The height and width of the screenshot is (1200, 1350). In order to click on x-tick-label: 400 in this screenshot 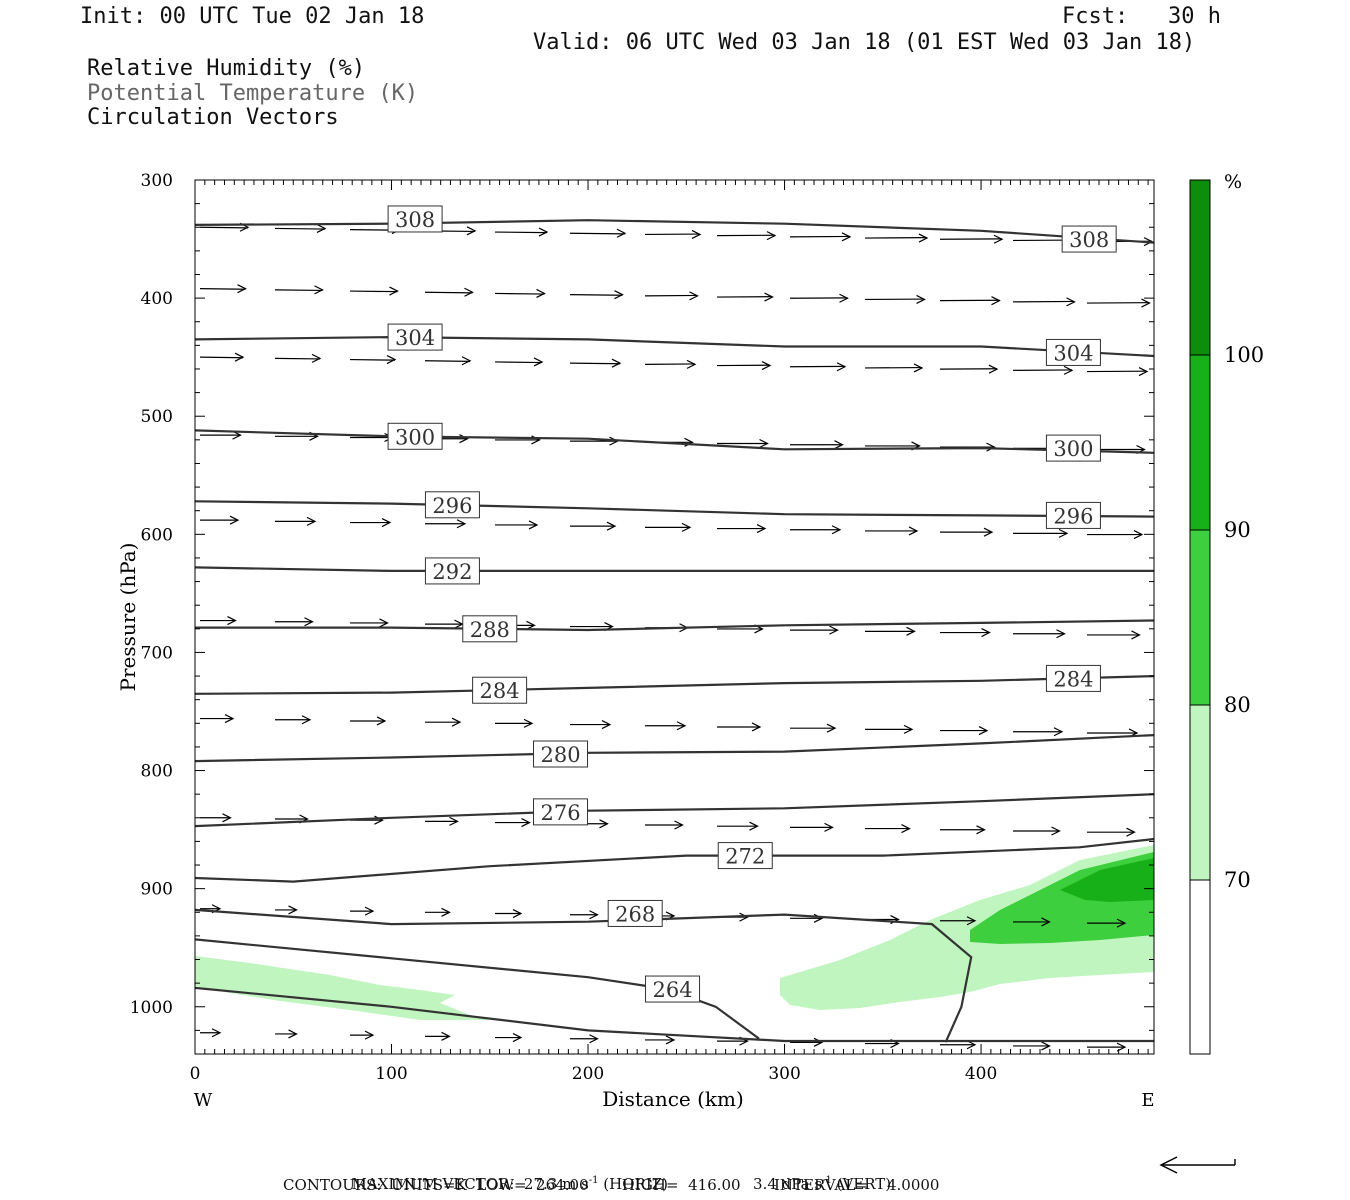, I will do `click(981, 1074)`.